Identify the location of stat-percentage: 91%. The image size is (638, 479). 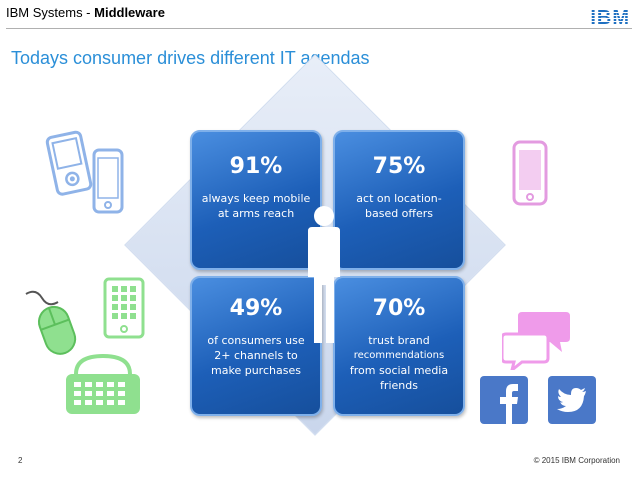
(256, 166).